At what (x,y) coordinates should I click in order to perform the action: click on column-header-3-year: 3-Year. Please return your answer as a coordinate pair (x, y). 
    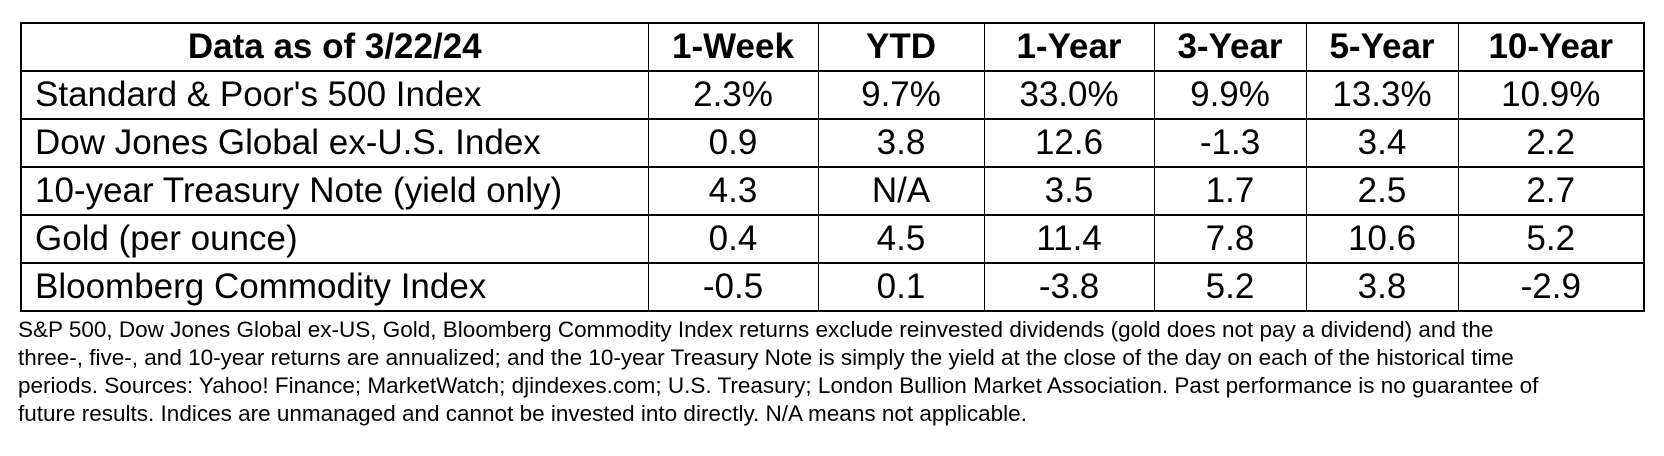
    Looking at the image, I should click on (1230, 47).